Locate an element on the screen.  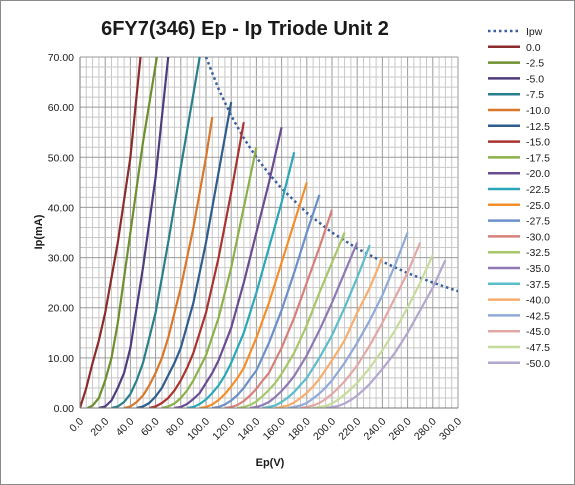
legend-label: -27.5 is located at coordinates (538, 222).